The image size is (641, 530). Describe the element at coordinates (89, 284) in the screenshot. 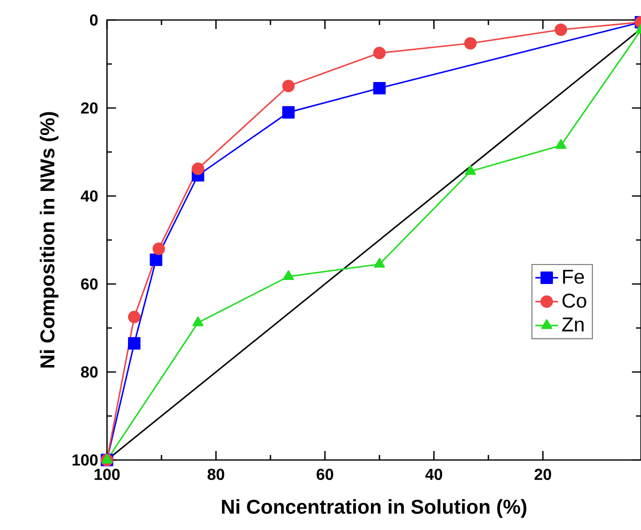

I see `y-tick-label: 60` at that location.